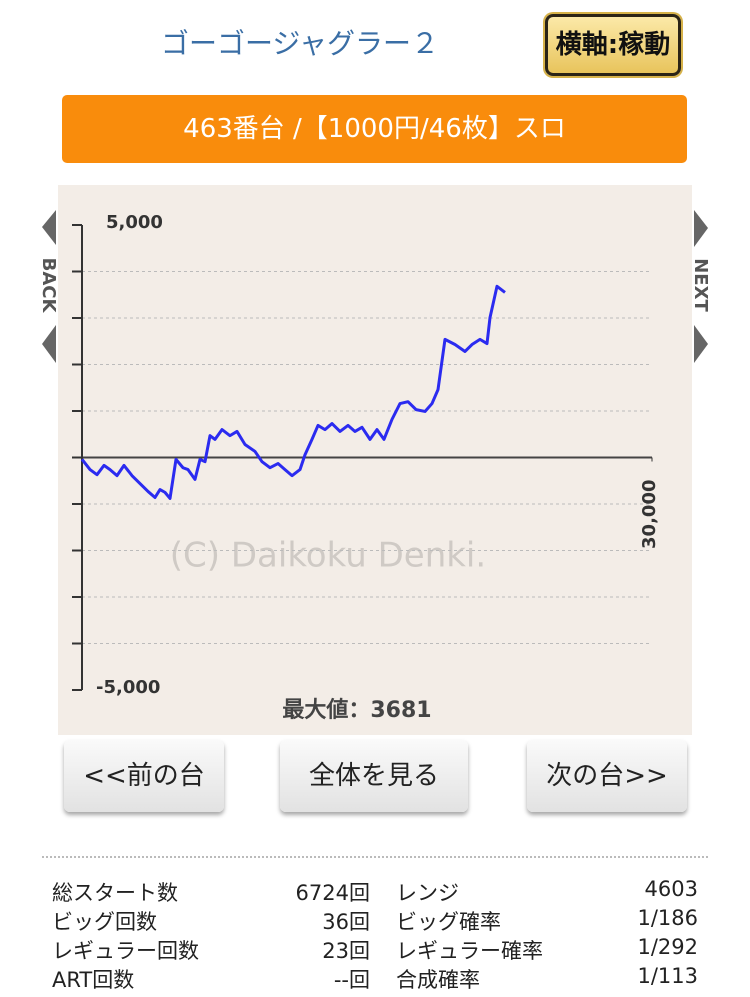 Image resolution: width=750 pixels, height=997 pixels. What do you see at coordinates (356, 710) in the screenshot?
I see `max-value-annotation: 最大値：3681` at bounding box center [356, 710].